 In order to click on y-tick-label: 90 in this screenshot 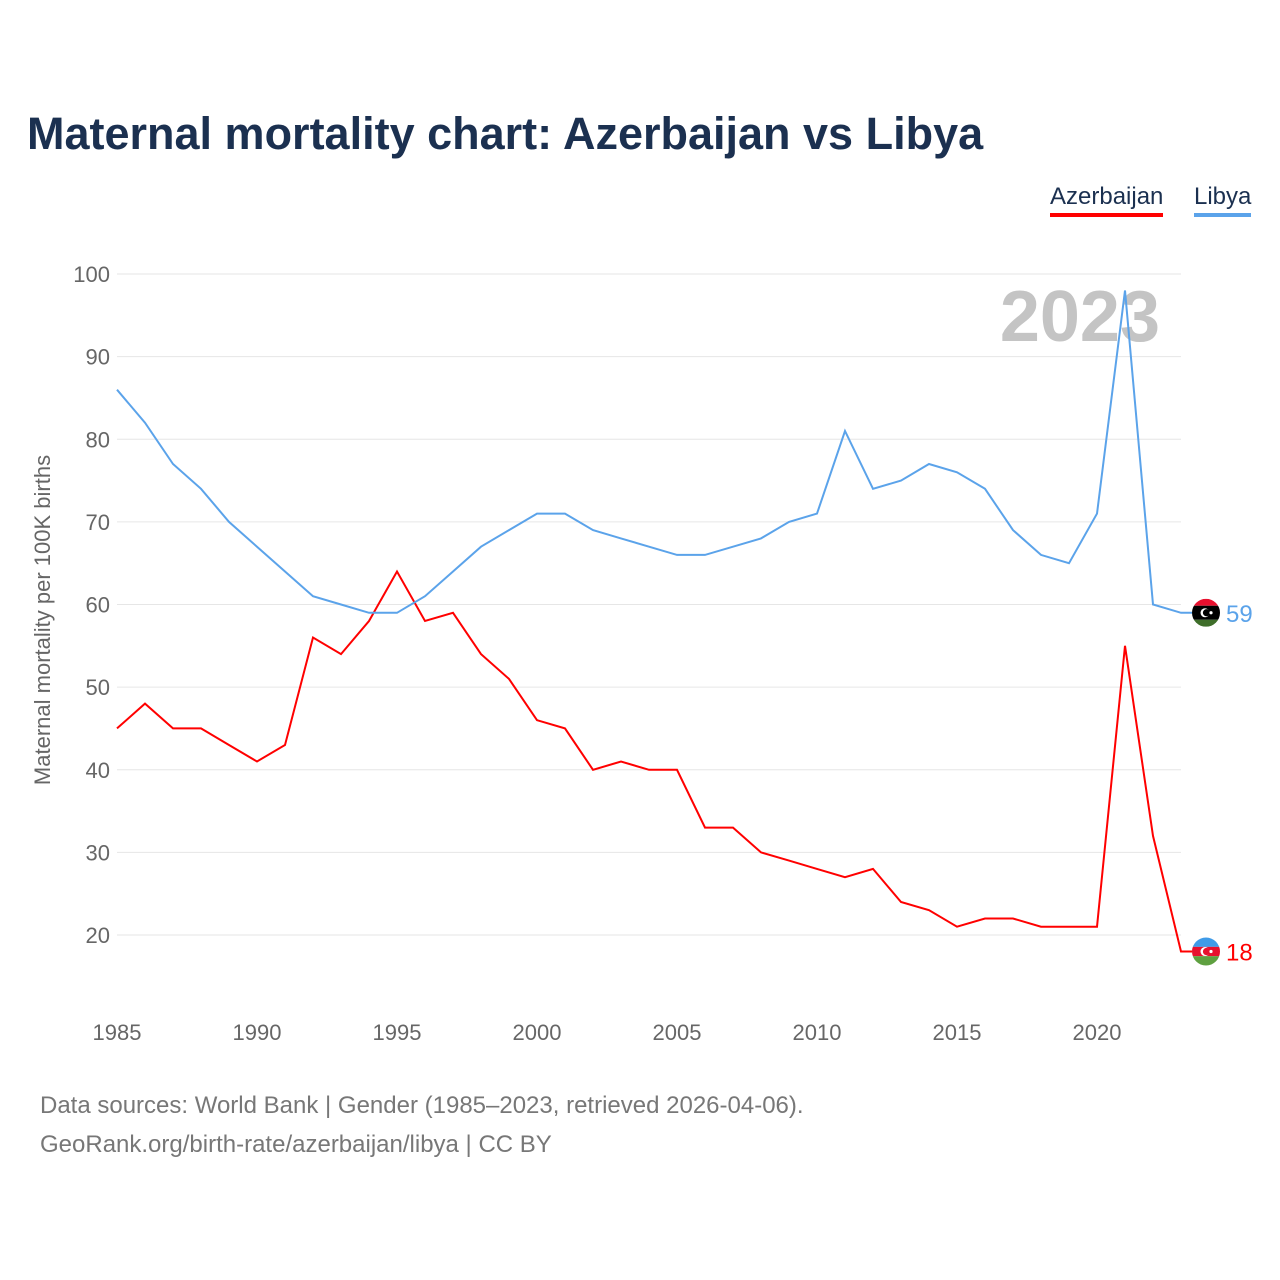, I will do `click(98, 357)`.